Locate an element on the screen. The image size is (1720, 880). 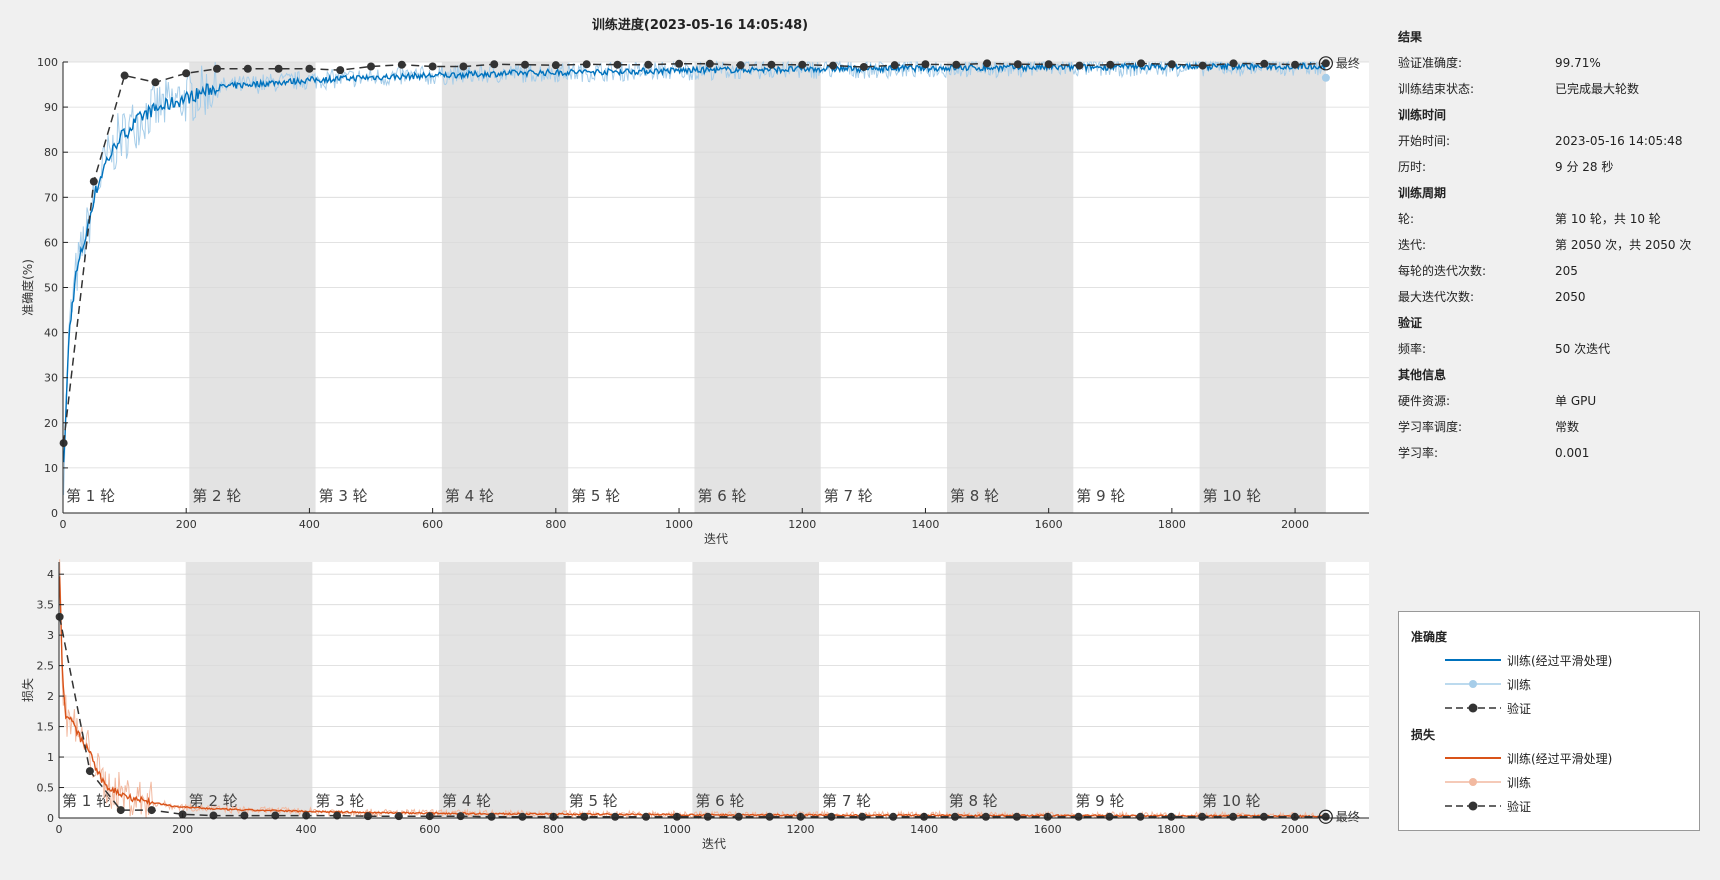
acc-x-tick-label: 1400 is located at coordinates (925, 524).